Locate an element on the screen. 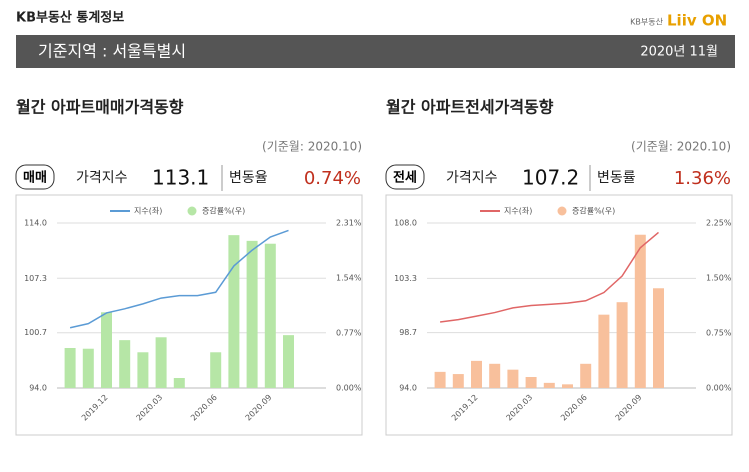  change-label: 변동율 is located at coordinates (248, 178).